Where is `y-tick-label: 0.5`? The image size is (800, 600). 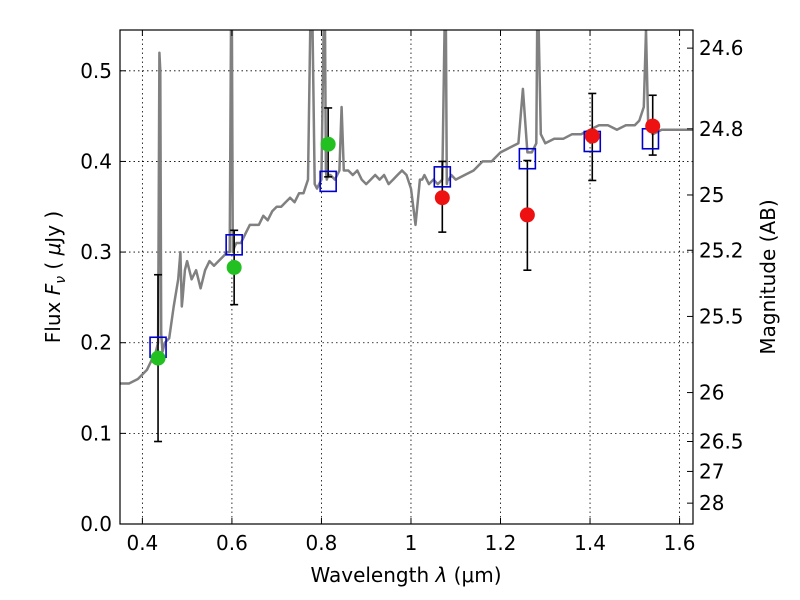 y-tick-label: 0.5 is located at coordinates (96, 71).